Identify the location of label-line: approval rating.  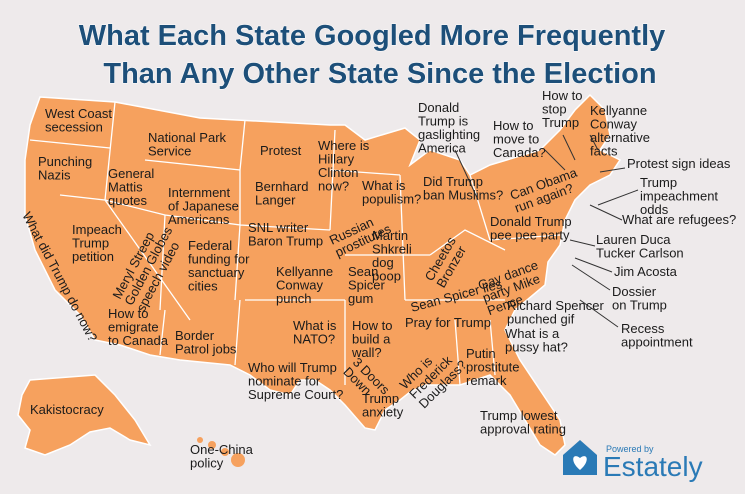
(523, 429).